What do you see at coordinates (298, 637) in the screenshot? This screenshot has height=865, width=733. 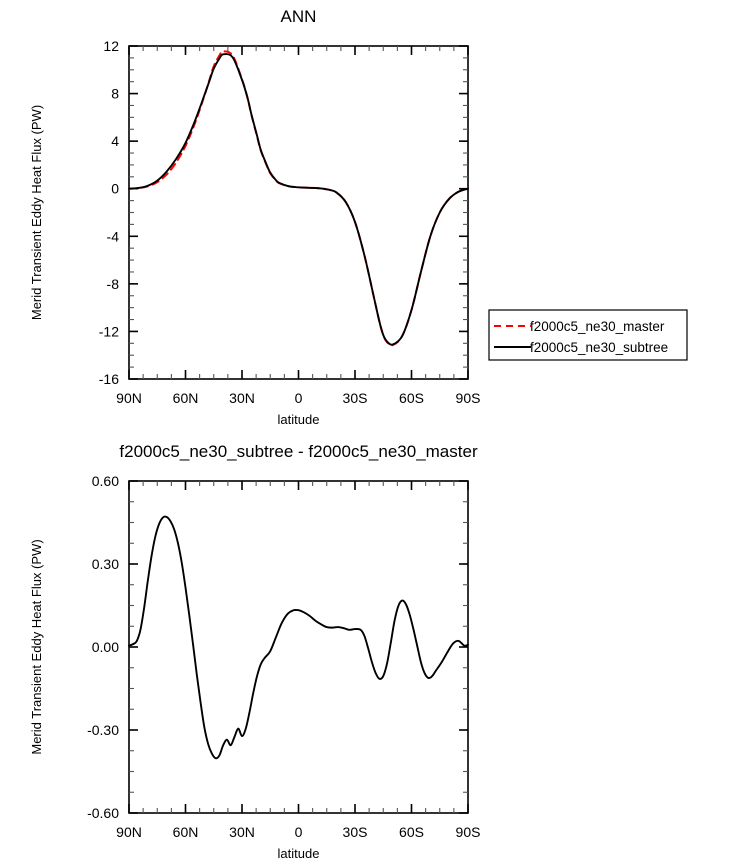 I see `series-difference` at bounding box center [298, 637].